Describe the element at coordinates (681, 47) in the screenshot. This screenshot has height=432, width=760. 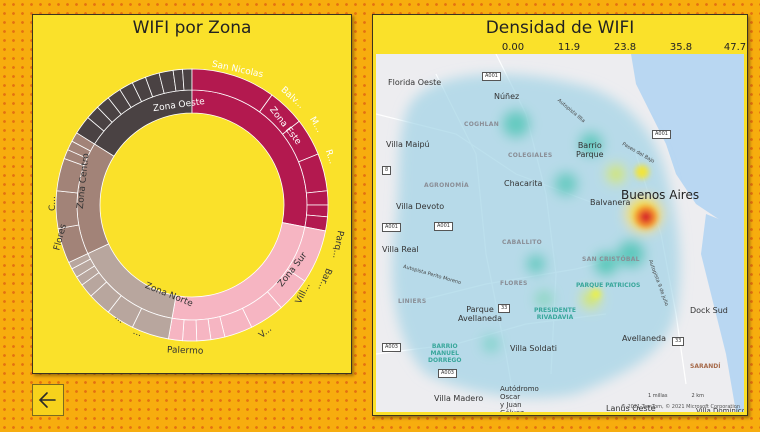
I see `legend-tick-3: 35.8` at that location.